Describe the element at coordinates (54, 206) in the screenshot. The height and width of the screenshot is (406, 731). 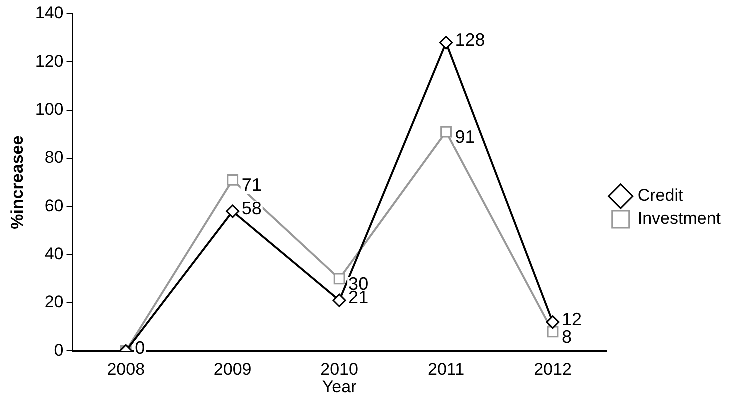
I see `y-tick-label: 60` at that location.